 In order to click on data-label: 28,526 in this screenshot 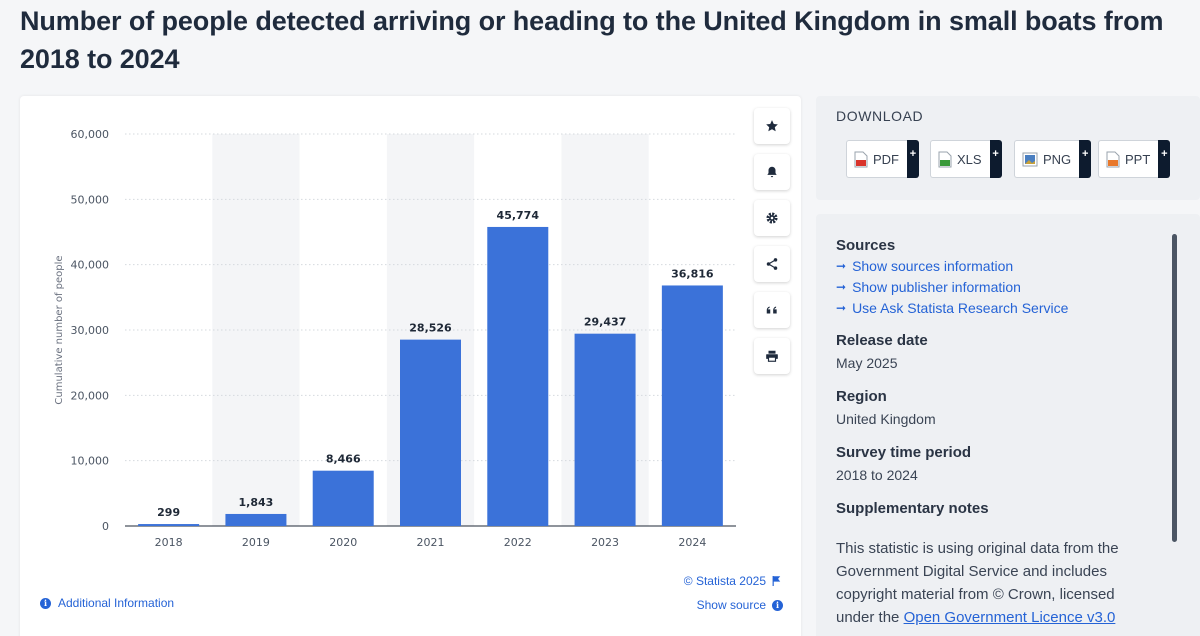, I will do `click(430, 328)`.